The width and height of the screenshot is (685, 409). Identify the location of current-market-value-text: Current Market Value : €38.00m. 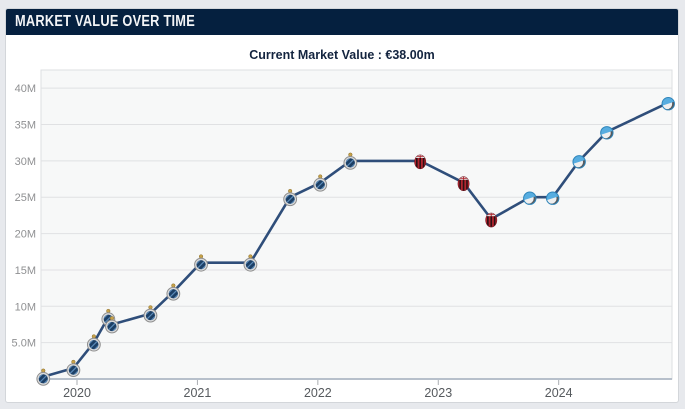
(342, 55).